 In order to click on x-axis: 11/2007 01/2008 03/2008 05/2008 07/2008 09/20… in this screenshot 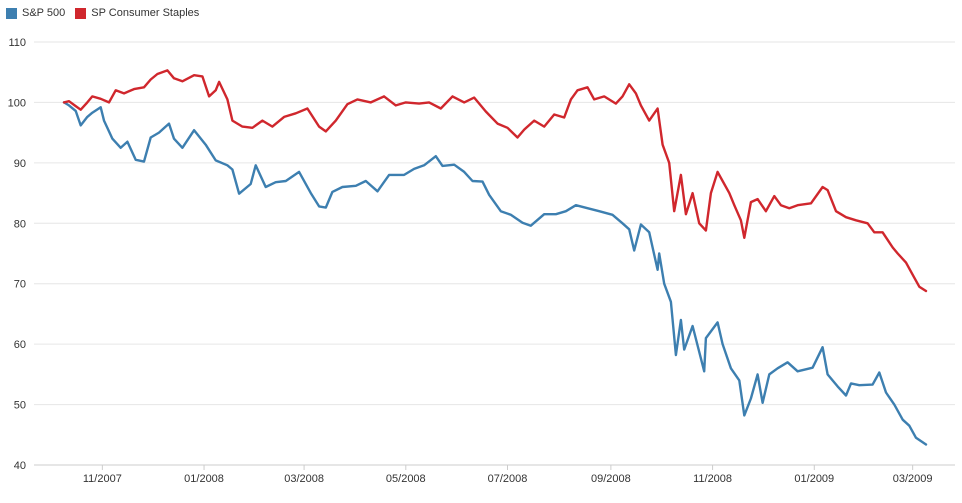, I will do `click(508, 475)`.